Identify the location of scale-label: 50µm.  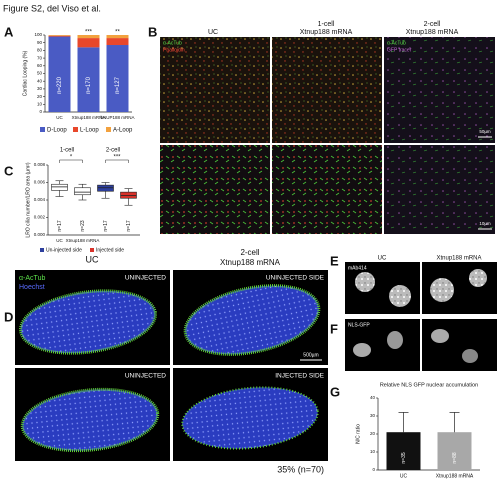
(485, 131).